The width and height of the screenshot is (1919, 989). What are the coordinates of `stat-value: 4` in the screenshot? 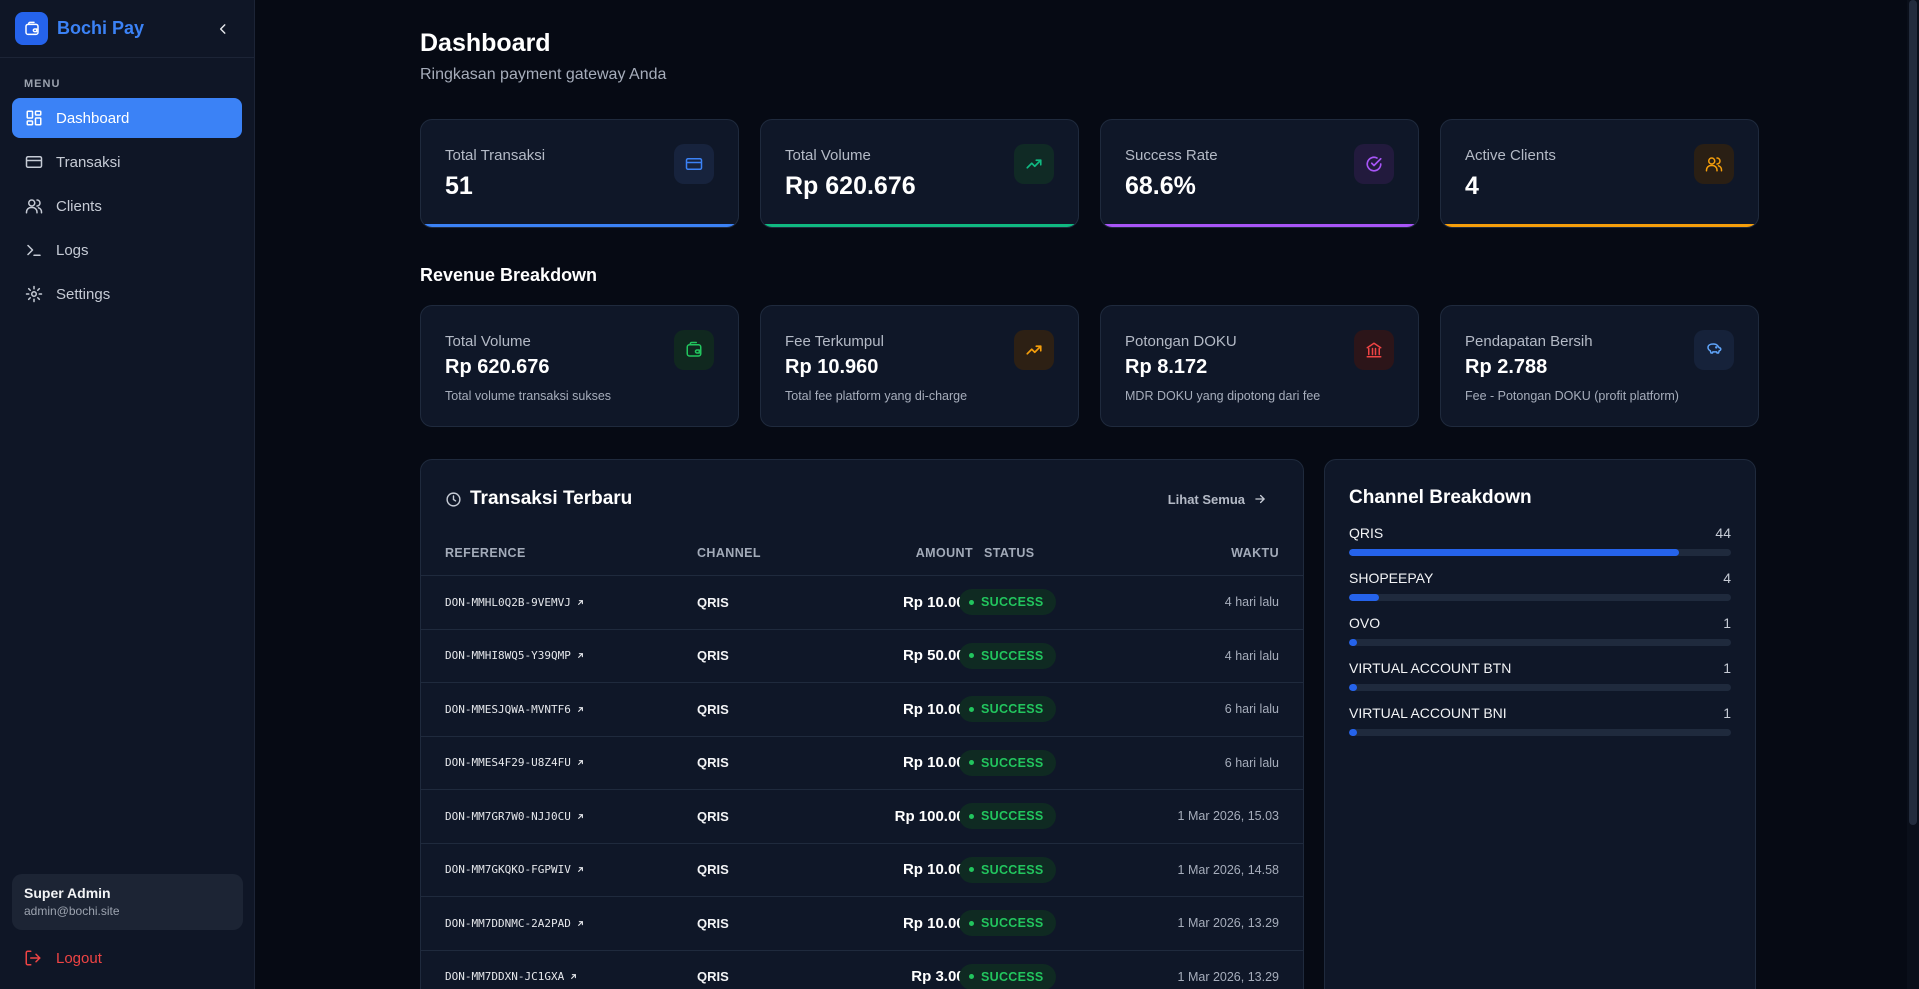 It's located at (1472, 186).